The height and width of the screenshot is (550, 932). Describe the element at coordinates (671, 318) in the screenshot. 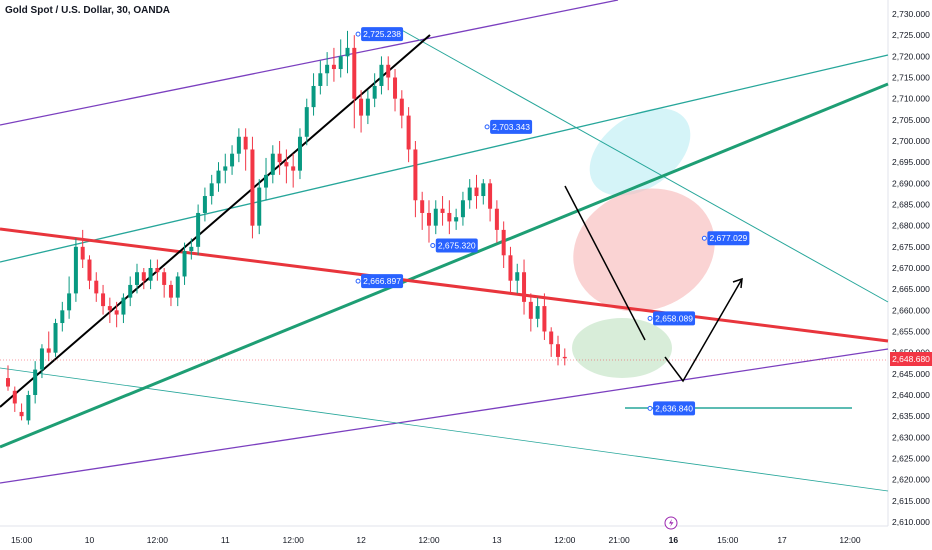

I see `price-tag: 2,658.089` at that location.